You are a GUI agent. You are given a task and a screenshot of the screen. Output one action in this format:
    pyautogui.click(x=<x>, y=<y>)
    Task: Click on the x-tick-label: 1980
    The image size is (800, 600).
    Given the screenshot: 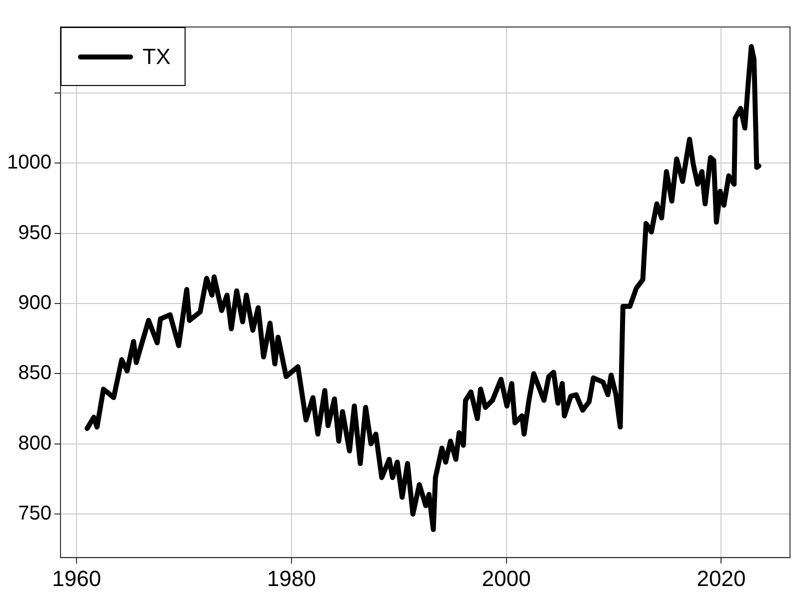 What is the action you would take?
    pyautogui.click(x=291, y=578)
    